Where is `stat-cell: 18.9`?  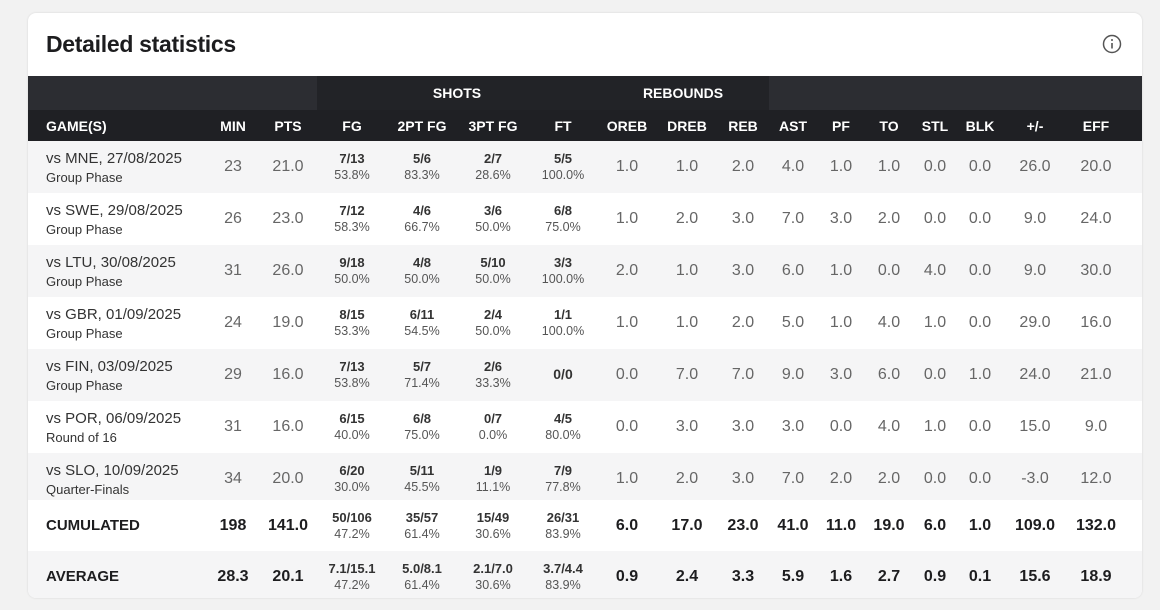 stat-cell: 18.9 is located at coordinates (1096, 576).